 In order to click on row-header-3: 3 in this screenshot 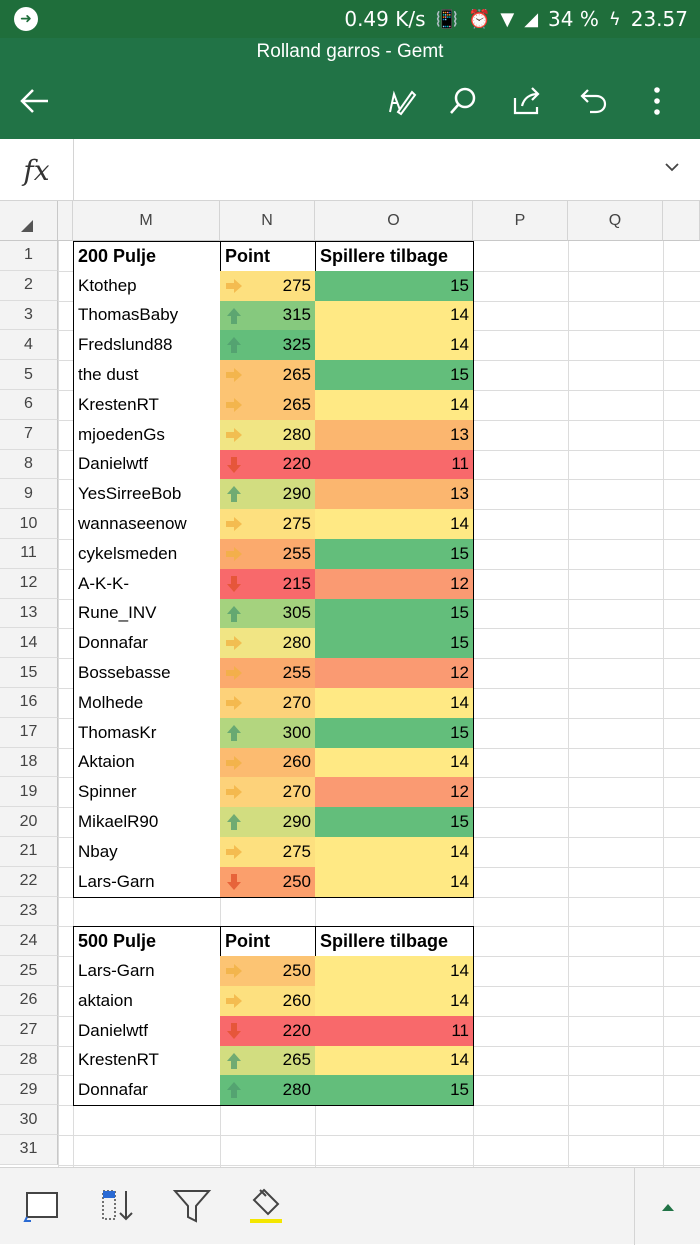, I will do `click(29, 315)`.